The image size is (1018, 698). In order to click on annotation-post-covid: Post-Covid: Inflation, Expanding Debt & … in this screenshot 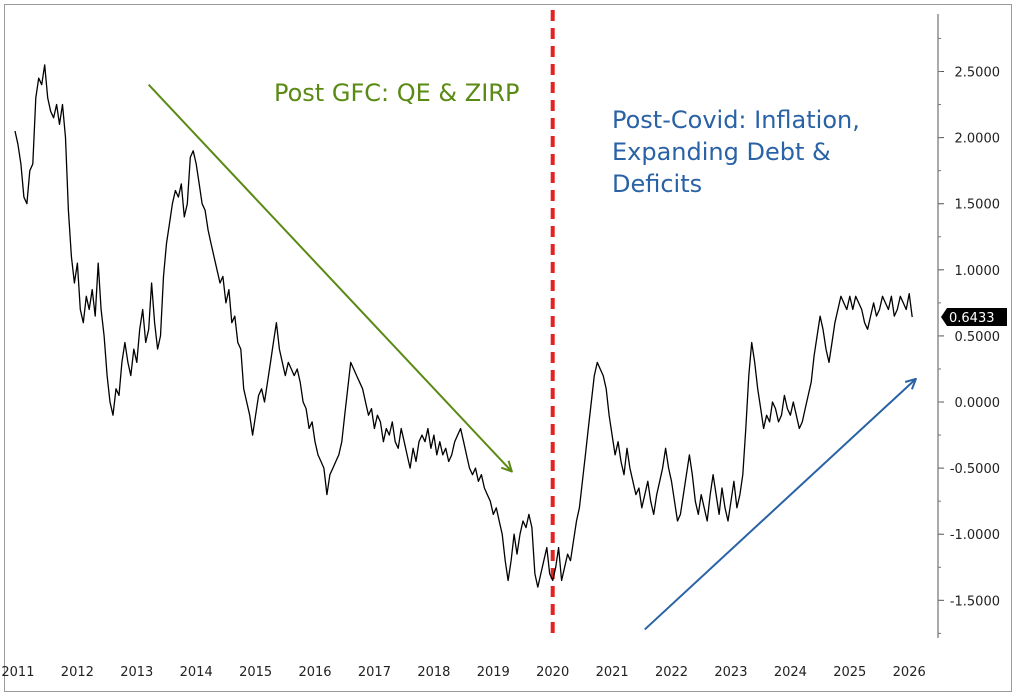, I will do `click(740, 152)`.